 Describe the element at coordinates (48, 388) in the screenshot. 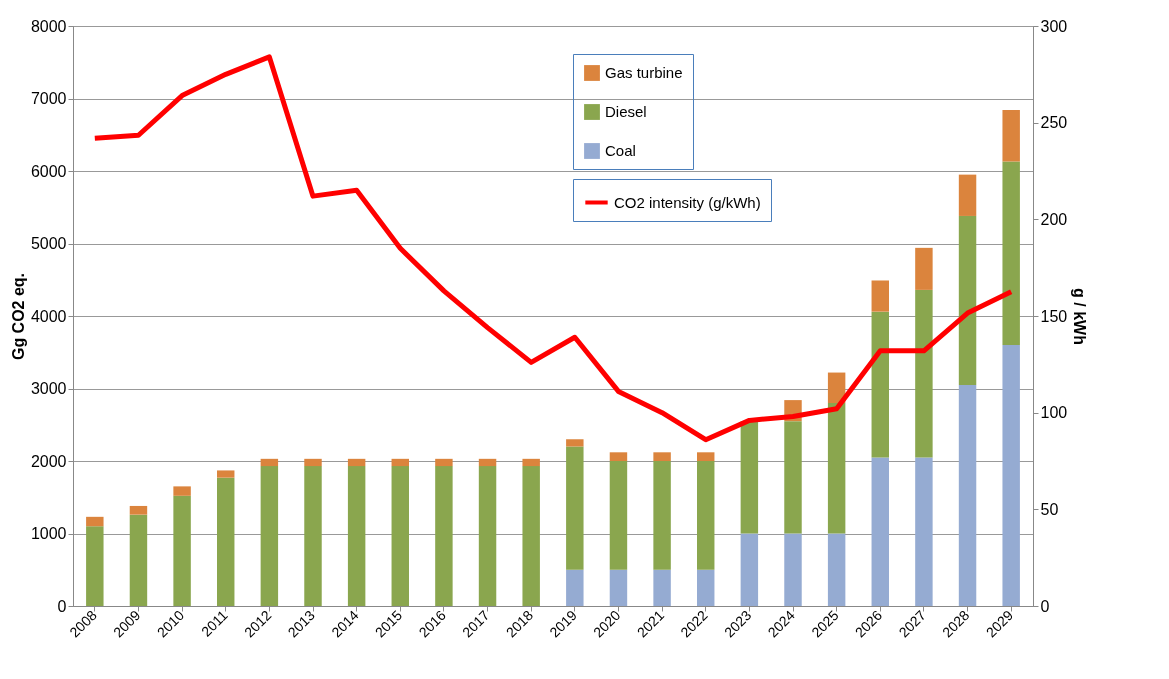

I see `y-tick-label: 3000` at that location.